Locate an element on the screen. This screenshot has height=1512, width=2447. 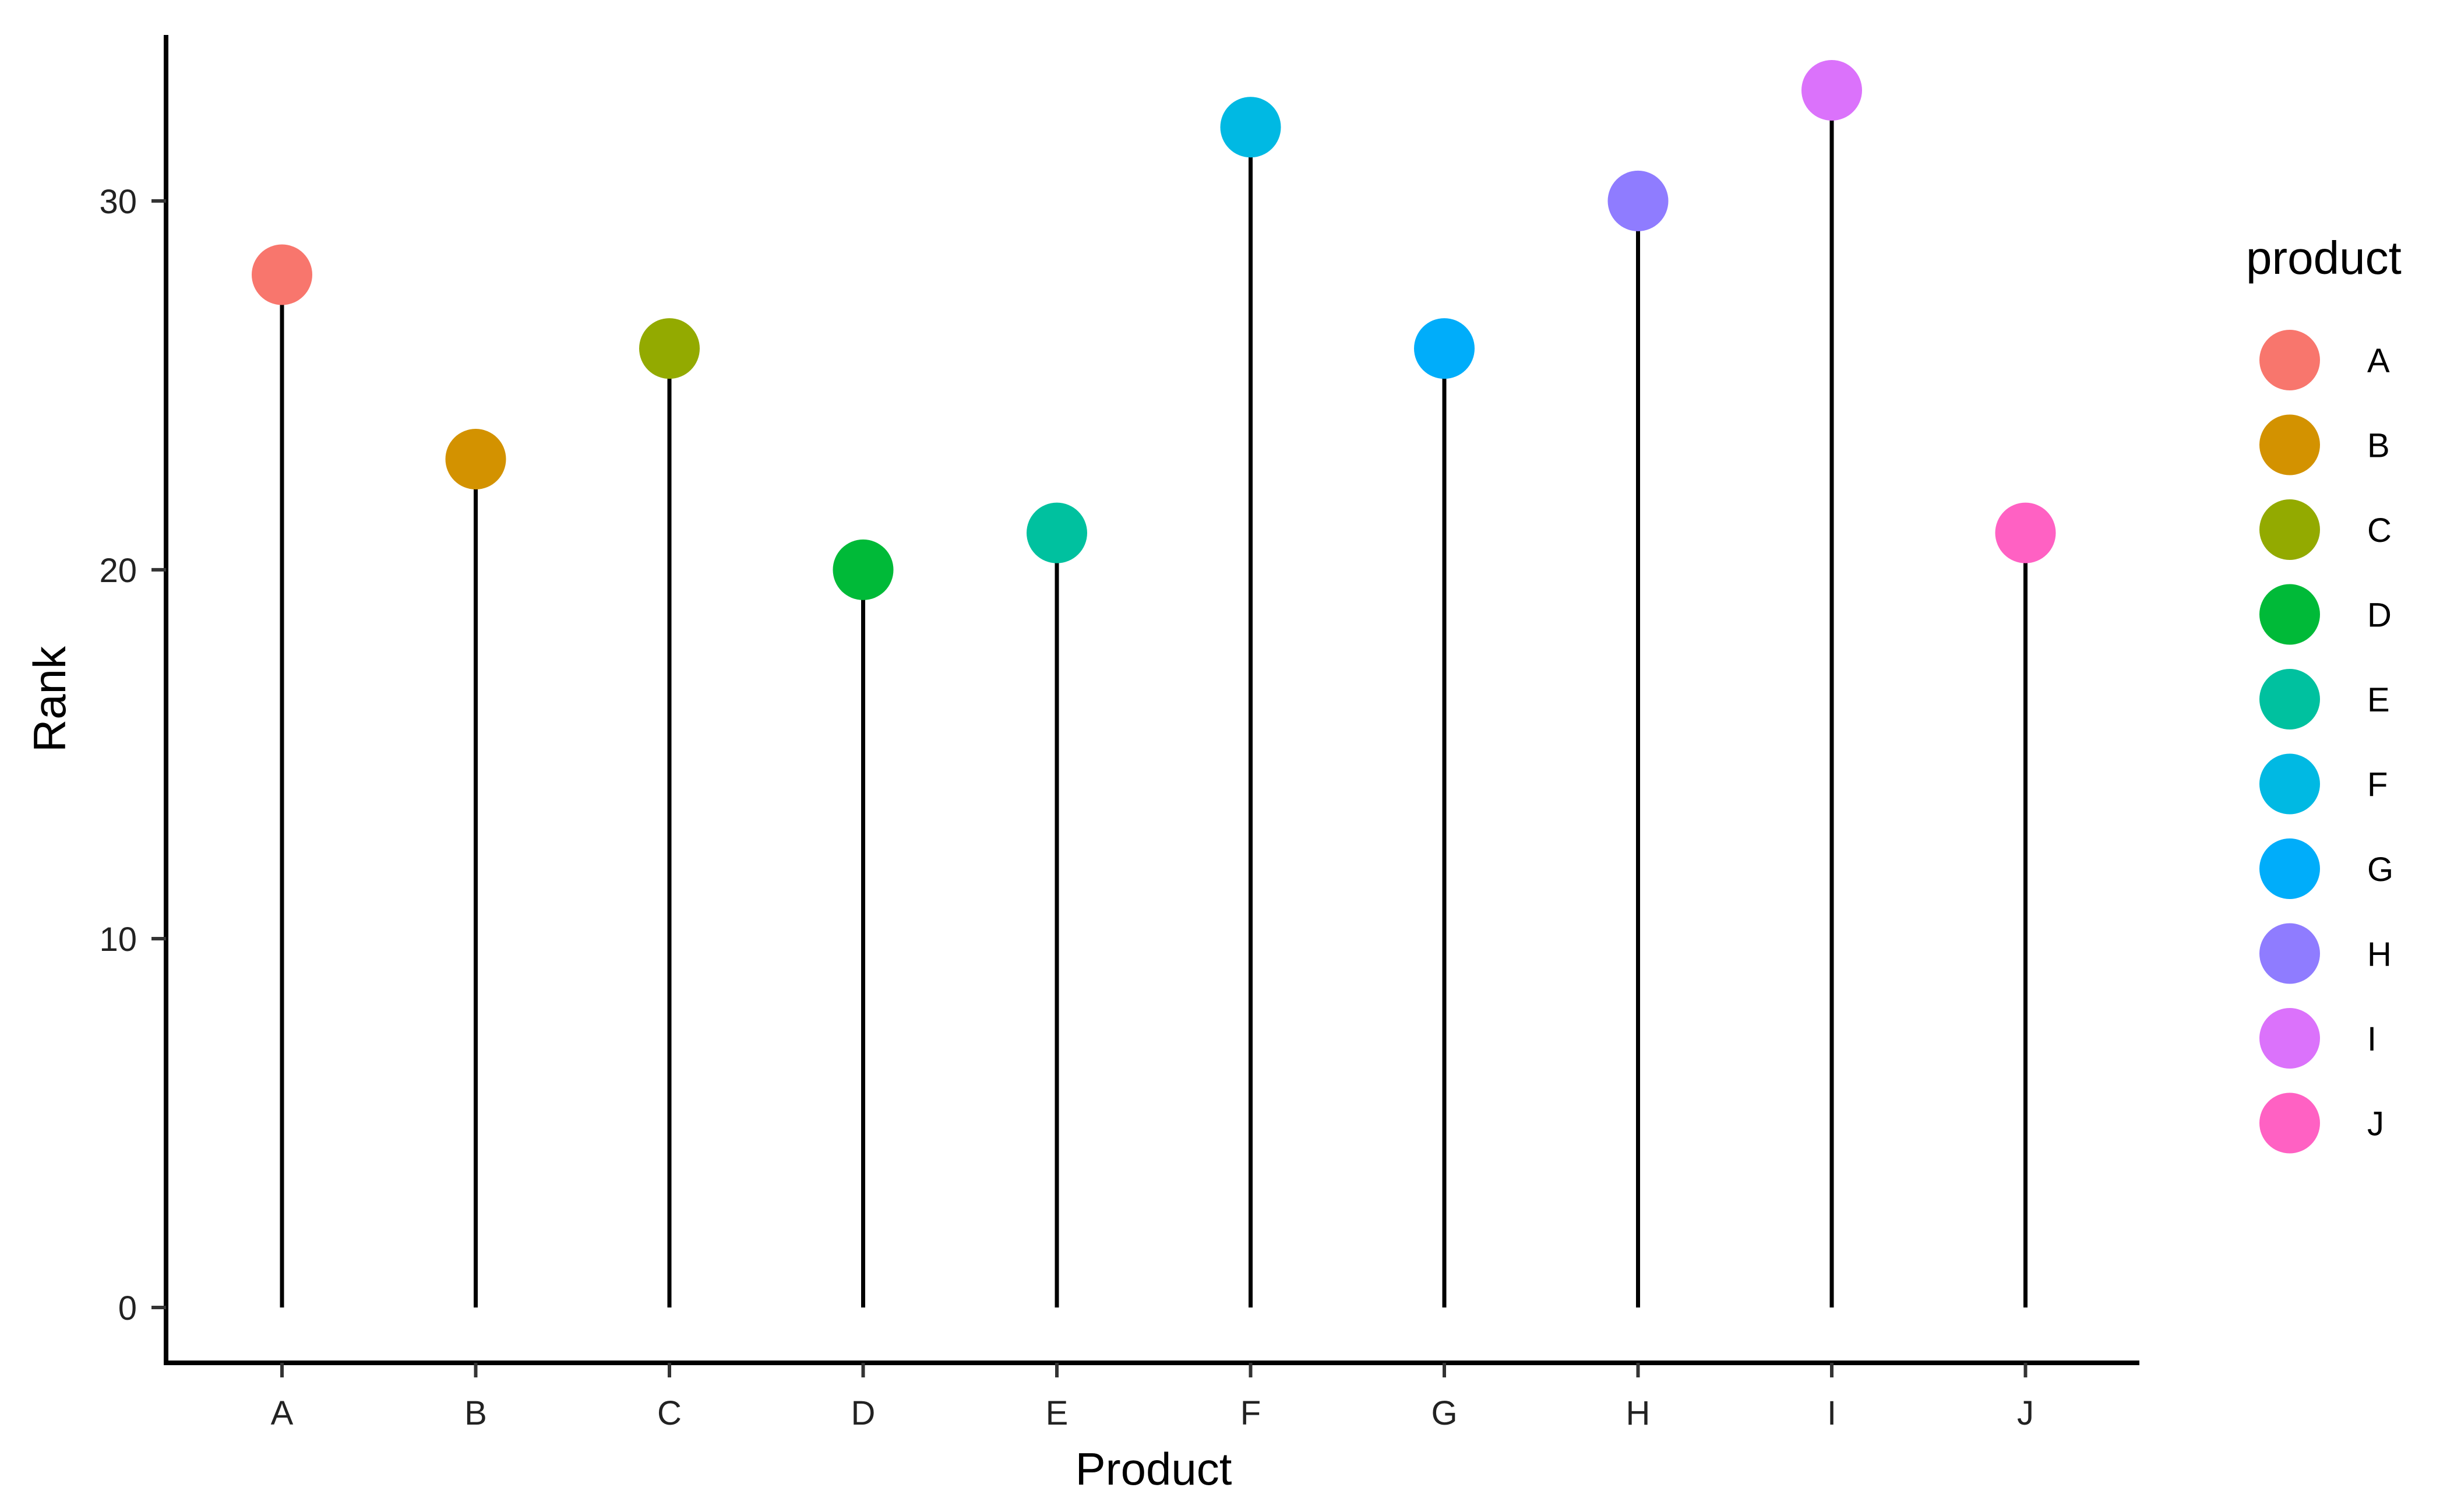
point-b is located at coordinates (475, 459).